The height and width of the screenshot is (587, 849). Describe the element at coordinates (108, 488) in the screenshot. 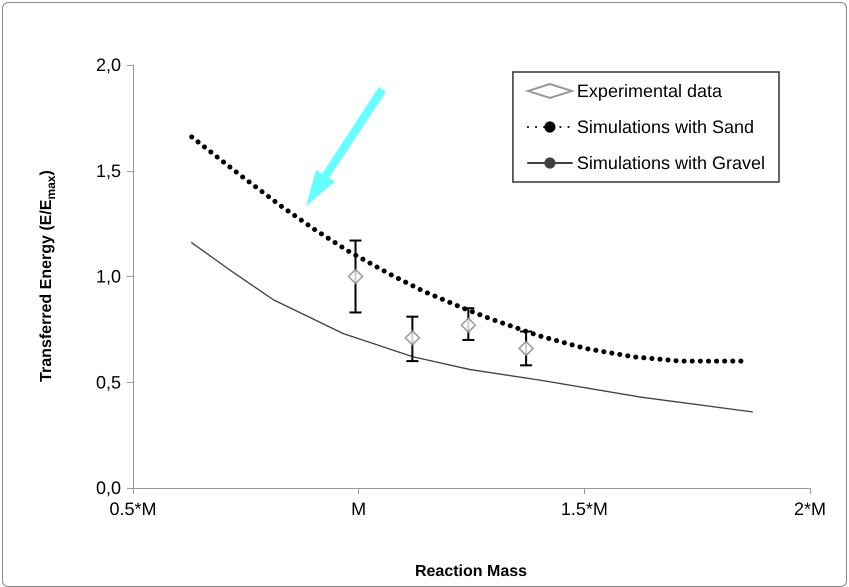

I see `y-tick-label: 0,0` at that location.